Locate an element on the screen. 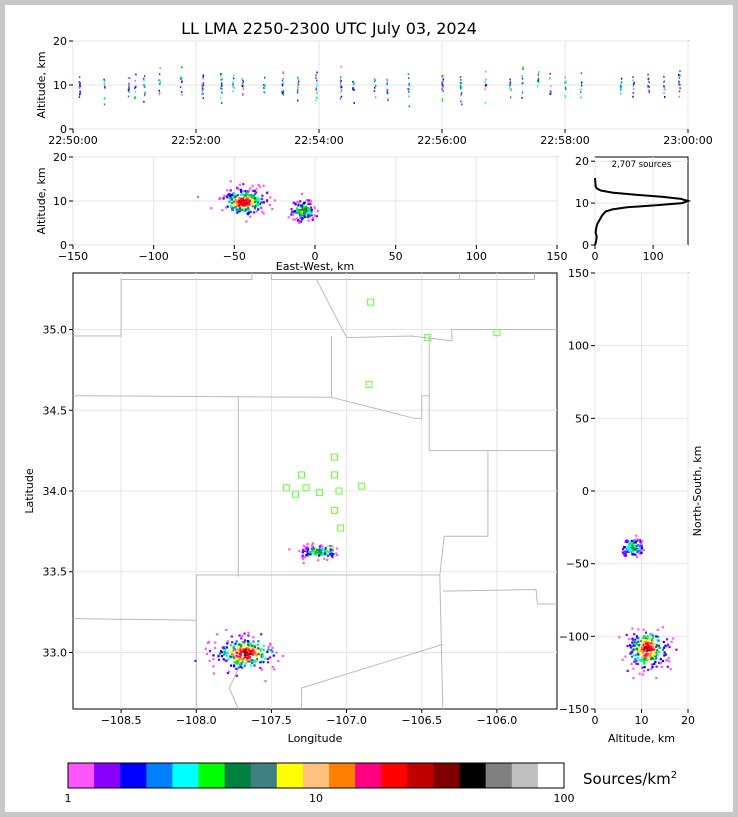 The height and width of the screenshot is (817, 738). station-marker is located at coordinates (339, 491).